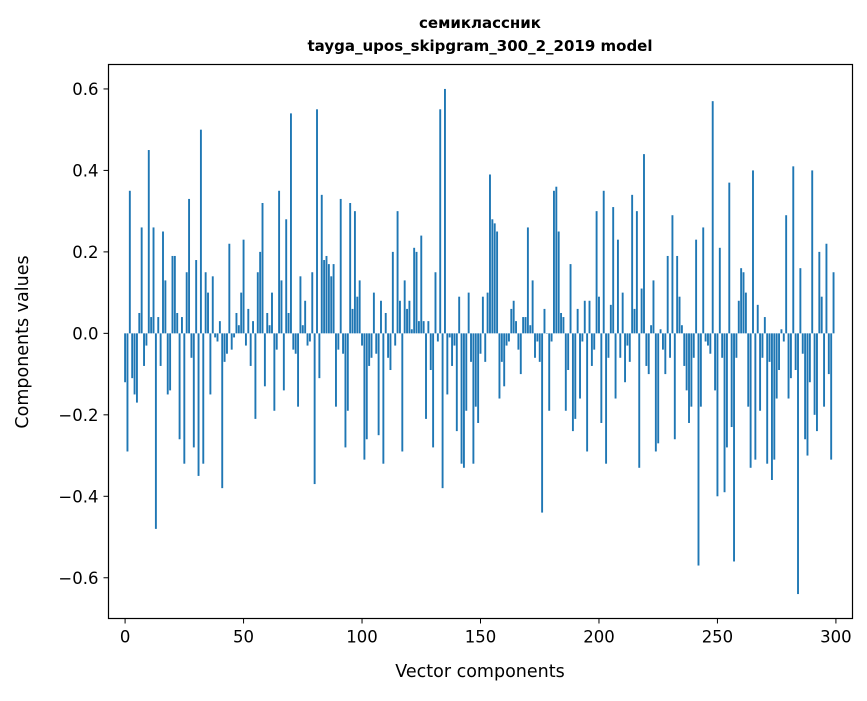 Image resolution: width=867 pixels, height=701 pixels. Describe the element at coordinates (85, 89) in the screenshot. I see `y-tick-label: 0.6` at that location.